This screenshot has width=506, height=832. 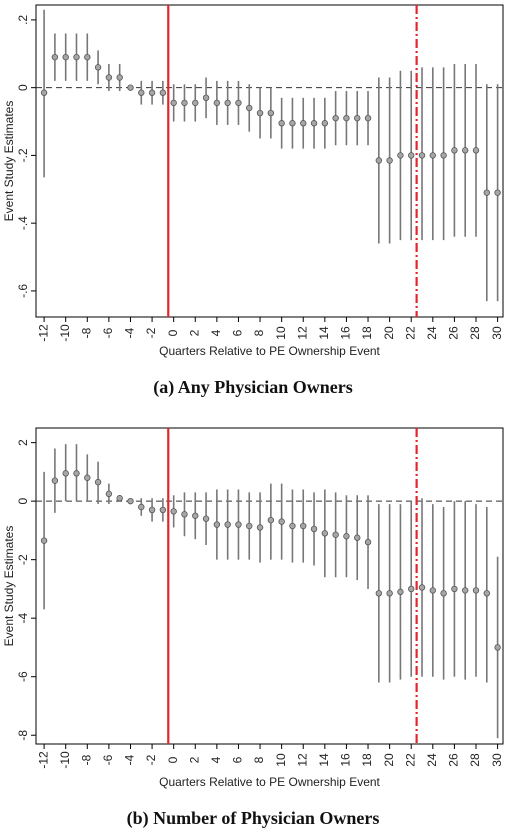 I want to click on y-tick-label: -.4, so click(x=23, y=223).